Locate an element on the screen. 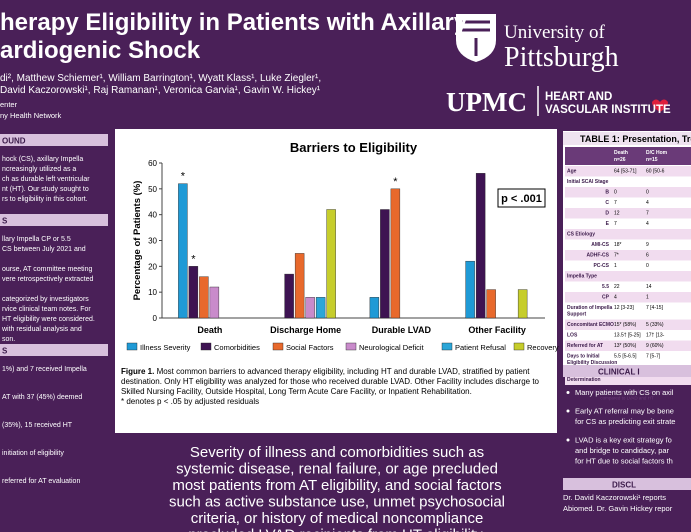 The height and width of the screenshot is (532, 691). table-cell: 15* (58%) is located at coordinates (625, 325).